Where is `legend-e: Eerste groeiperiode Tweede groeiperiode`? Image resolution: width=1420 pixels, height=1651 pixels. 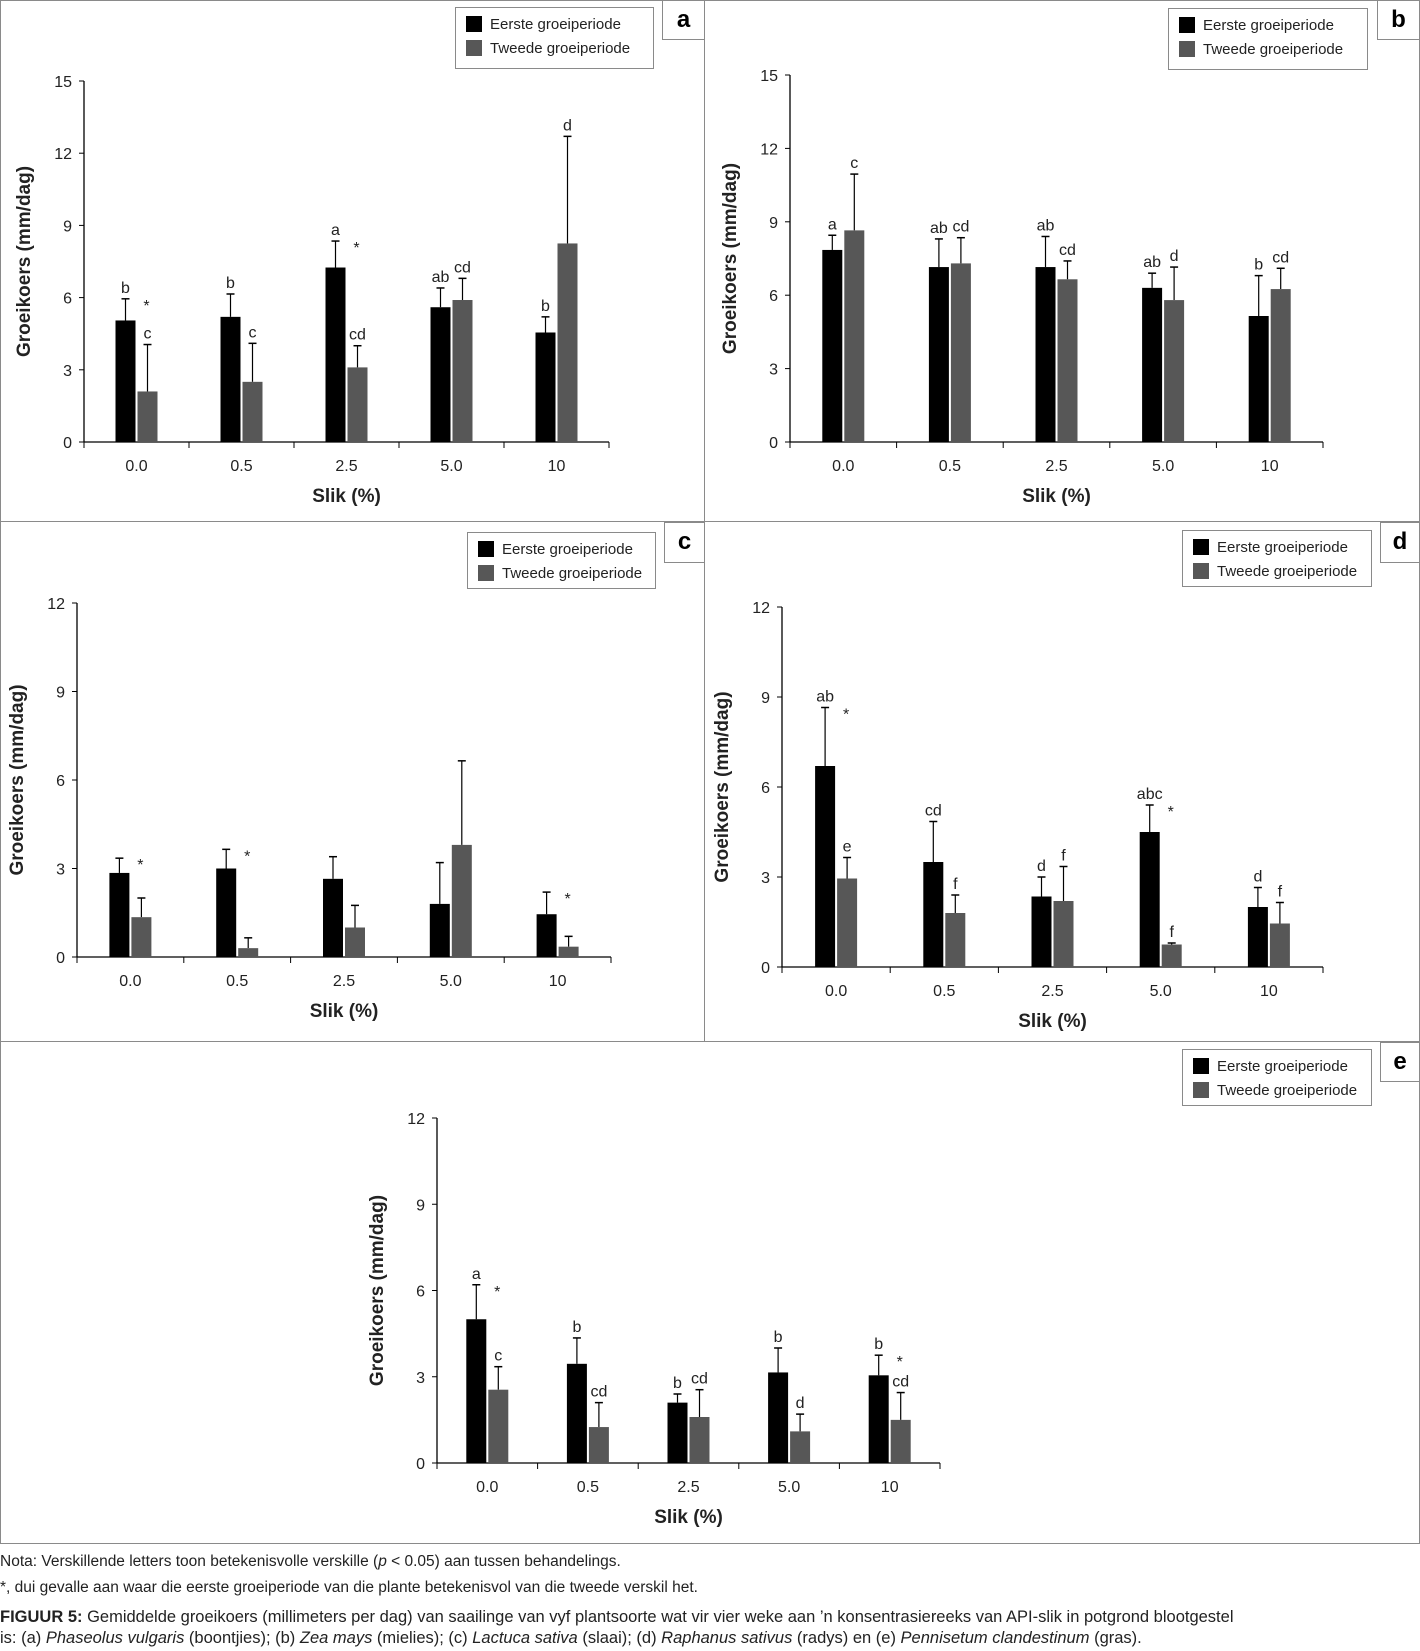 legend-e: Eerste groeiperiode Tweede groeiperiode is located at coordinates (1277, 1077).